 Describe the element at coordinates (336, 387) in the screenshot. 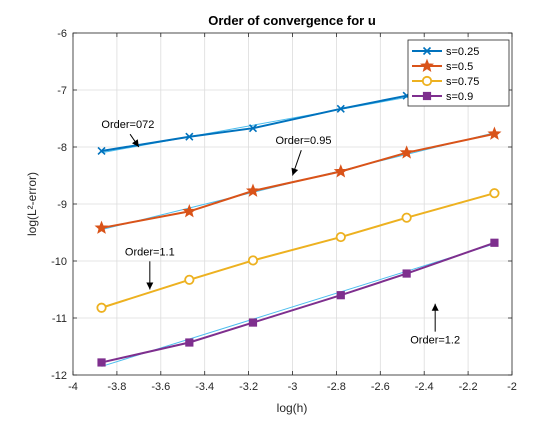

I see `x-tick-label: -2.8` at that location.